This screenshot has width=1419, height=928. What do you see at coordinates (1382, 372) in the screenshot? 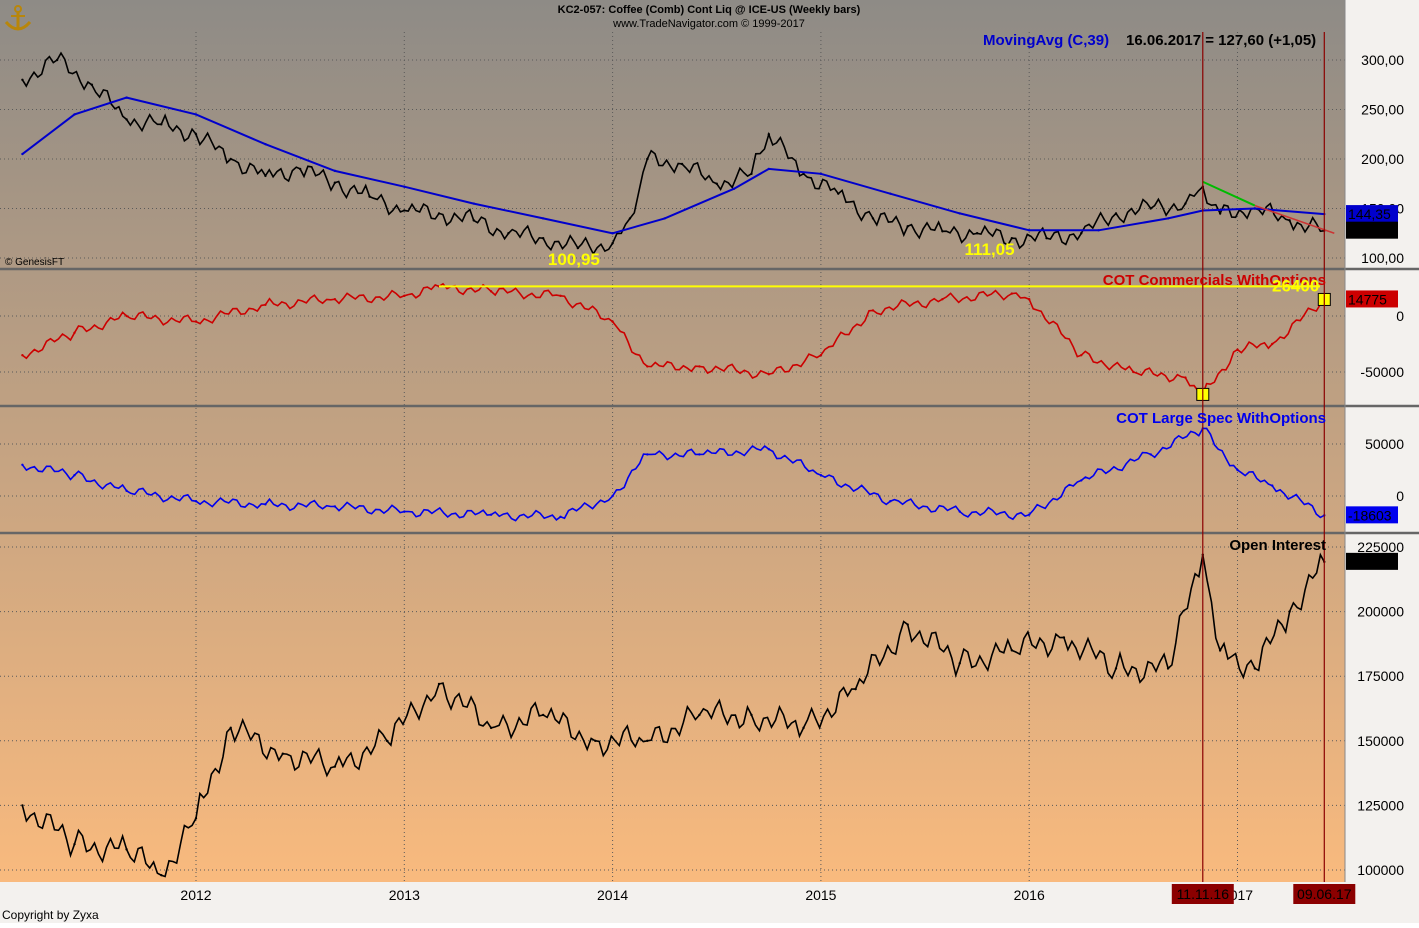
I see `y-tick-label: -50000` at bounding box center [1382, 372].